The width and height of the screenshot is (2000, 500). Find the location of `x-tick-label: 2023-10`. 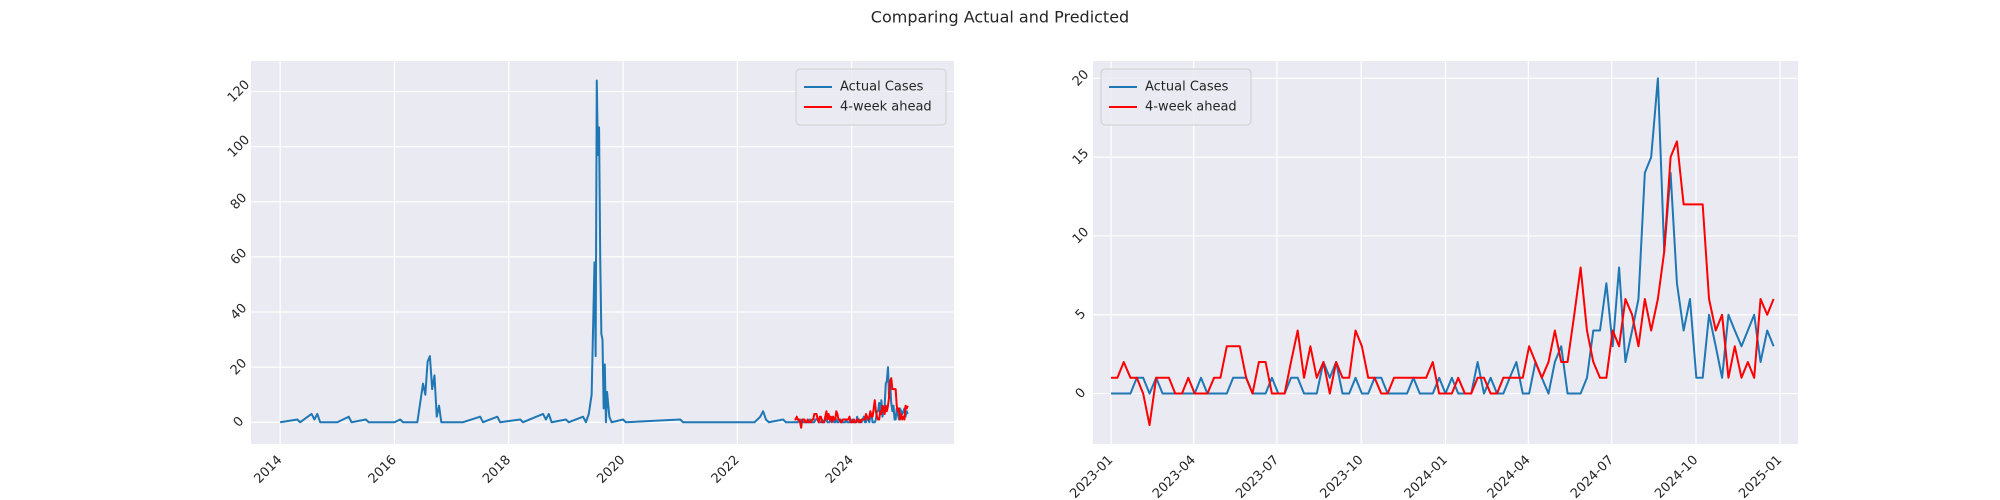

x-tick-label: 2023-10 is located at coordinates (1342, 476).